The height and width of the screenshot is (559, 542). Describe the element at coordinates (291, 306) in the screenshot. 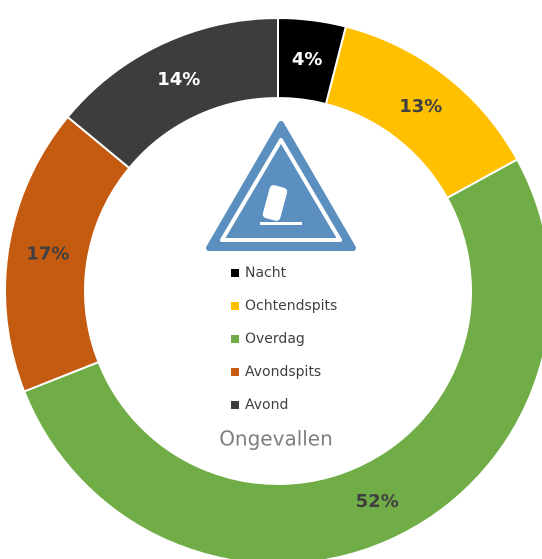

I see `legend-label: Ochtendspits` at that location.